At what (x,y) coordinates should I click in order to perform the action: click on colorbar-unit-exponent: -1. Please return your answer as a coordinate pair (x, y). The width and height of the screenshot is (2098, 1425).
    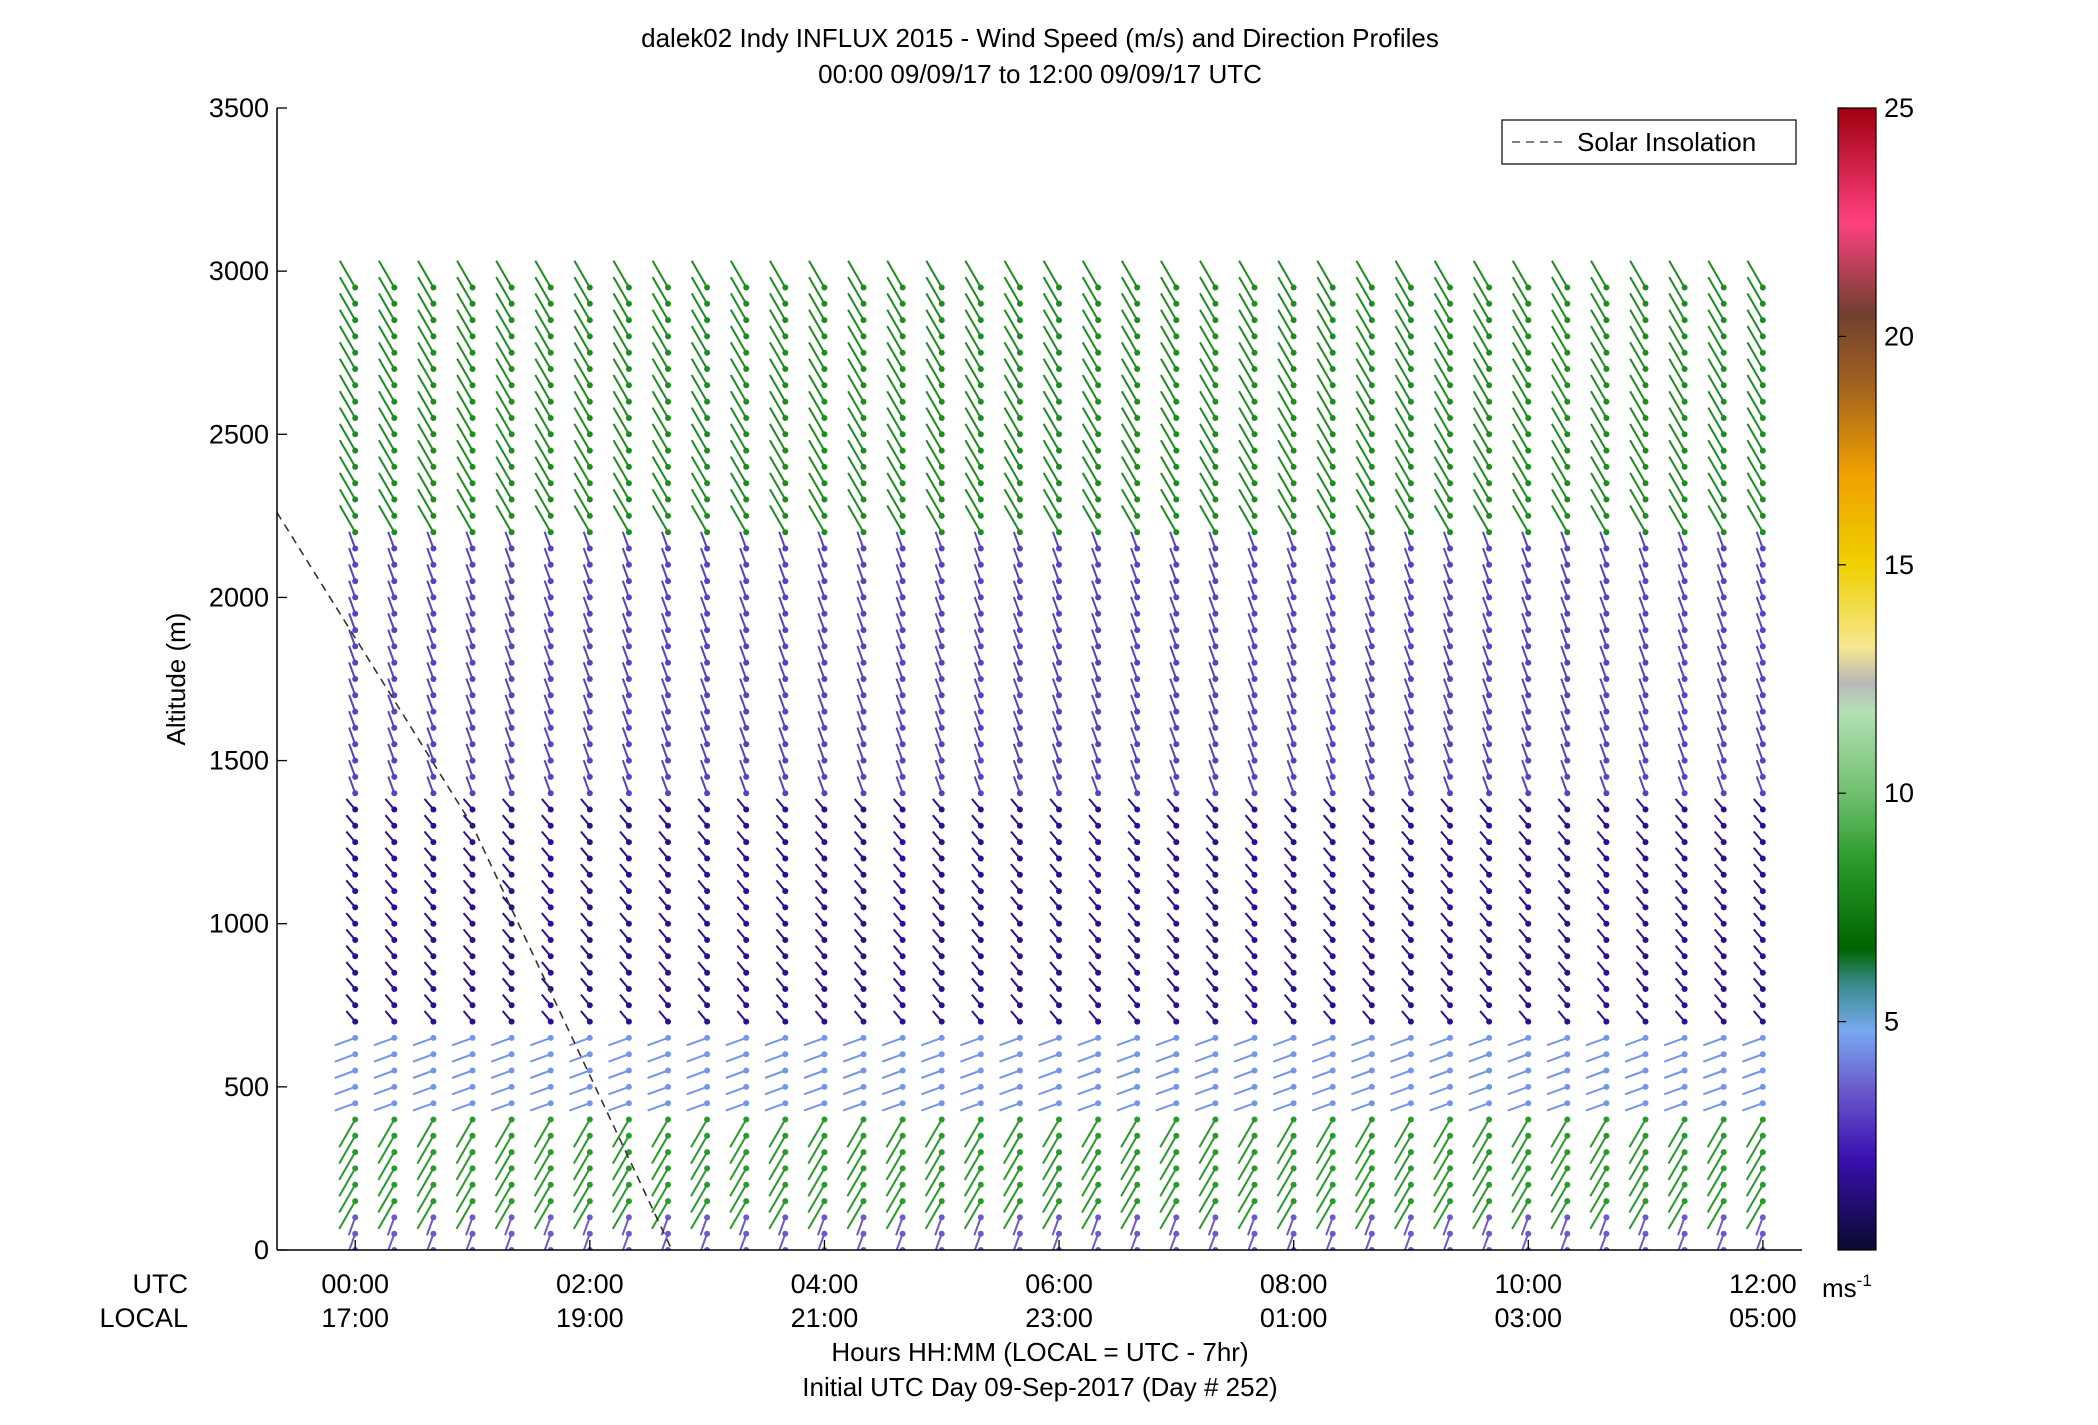
    Looking at the image, I should click on (1864, 1280).